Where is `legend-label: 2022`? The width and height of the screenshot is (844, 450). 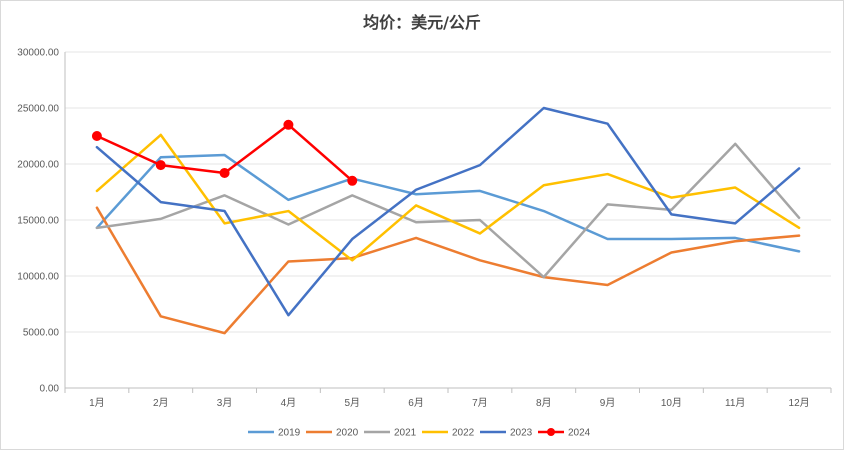 legend-label: 2022 is located at coordinates (463, 433).